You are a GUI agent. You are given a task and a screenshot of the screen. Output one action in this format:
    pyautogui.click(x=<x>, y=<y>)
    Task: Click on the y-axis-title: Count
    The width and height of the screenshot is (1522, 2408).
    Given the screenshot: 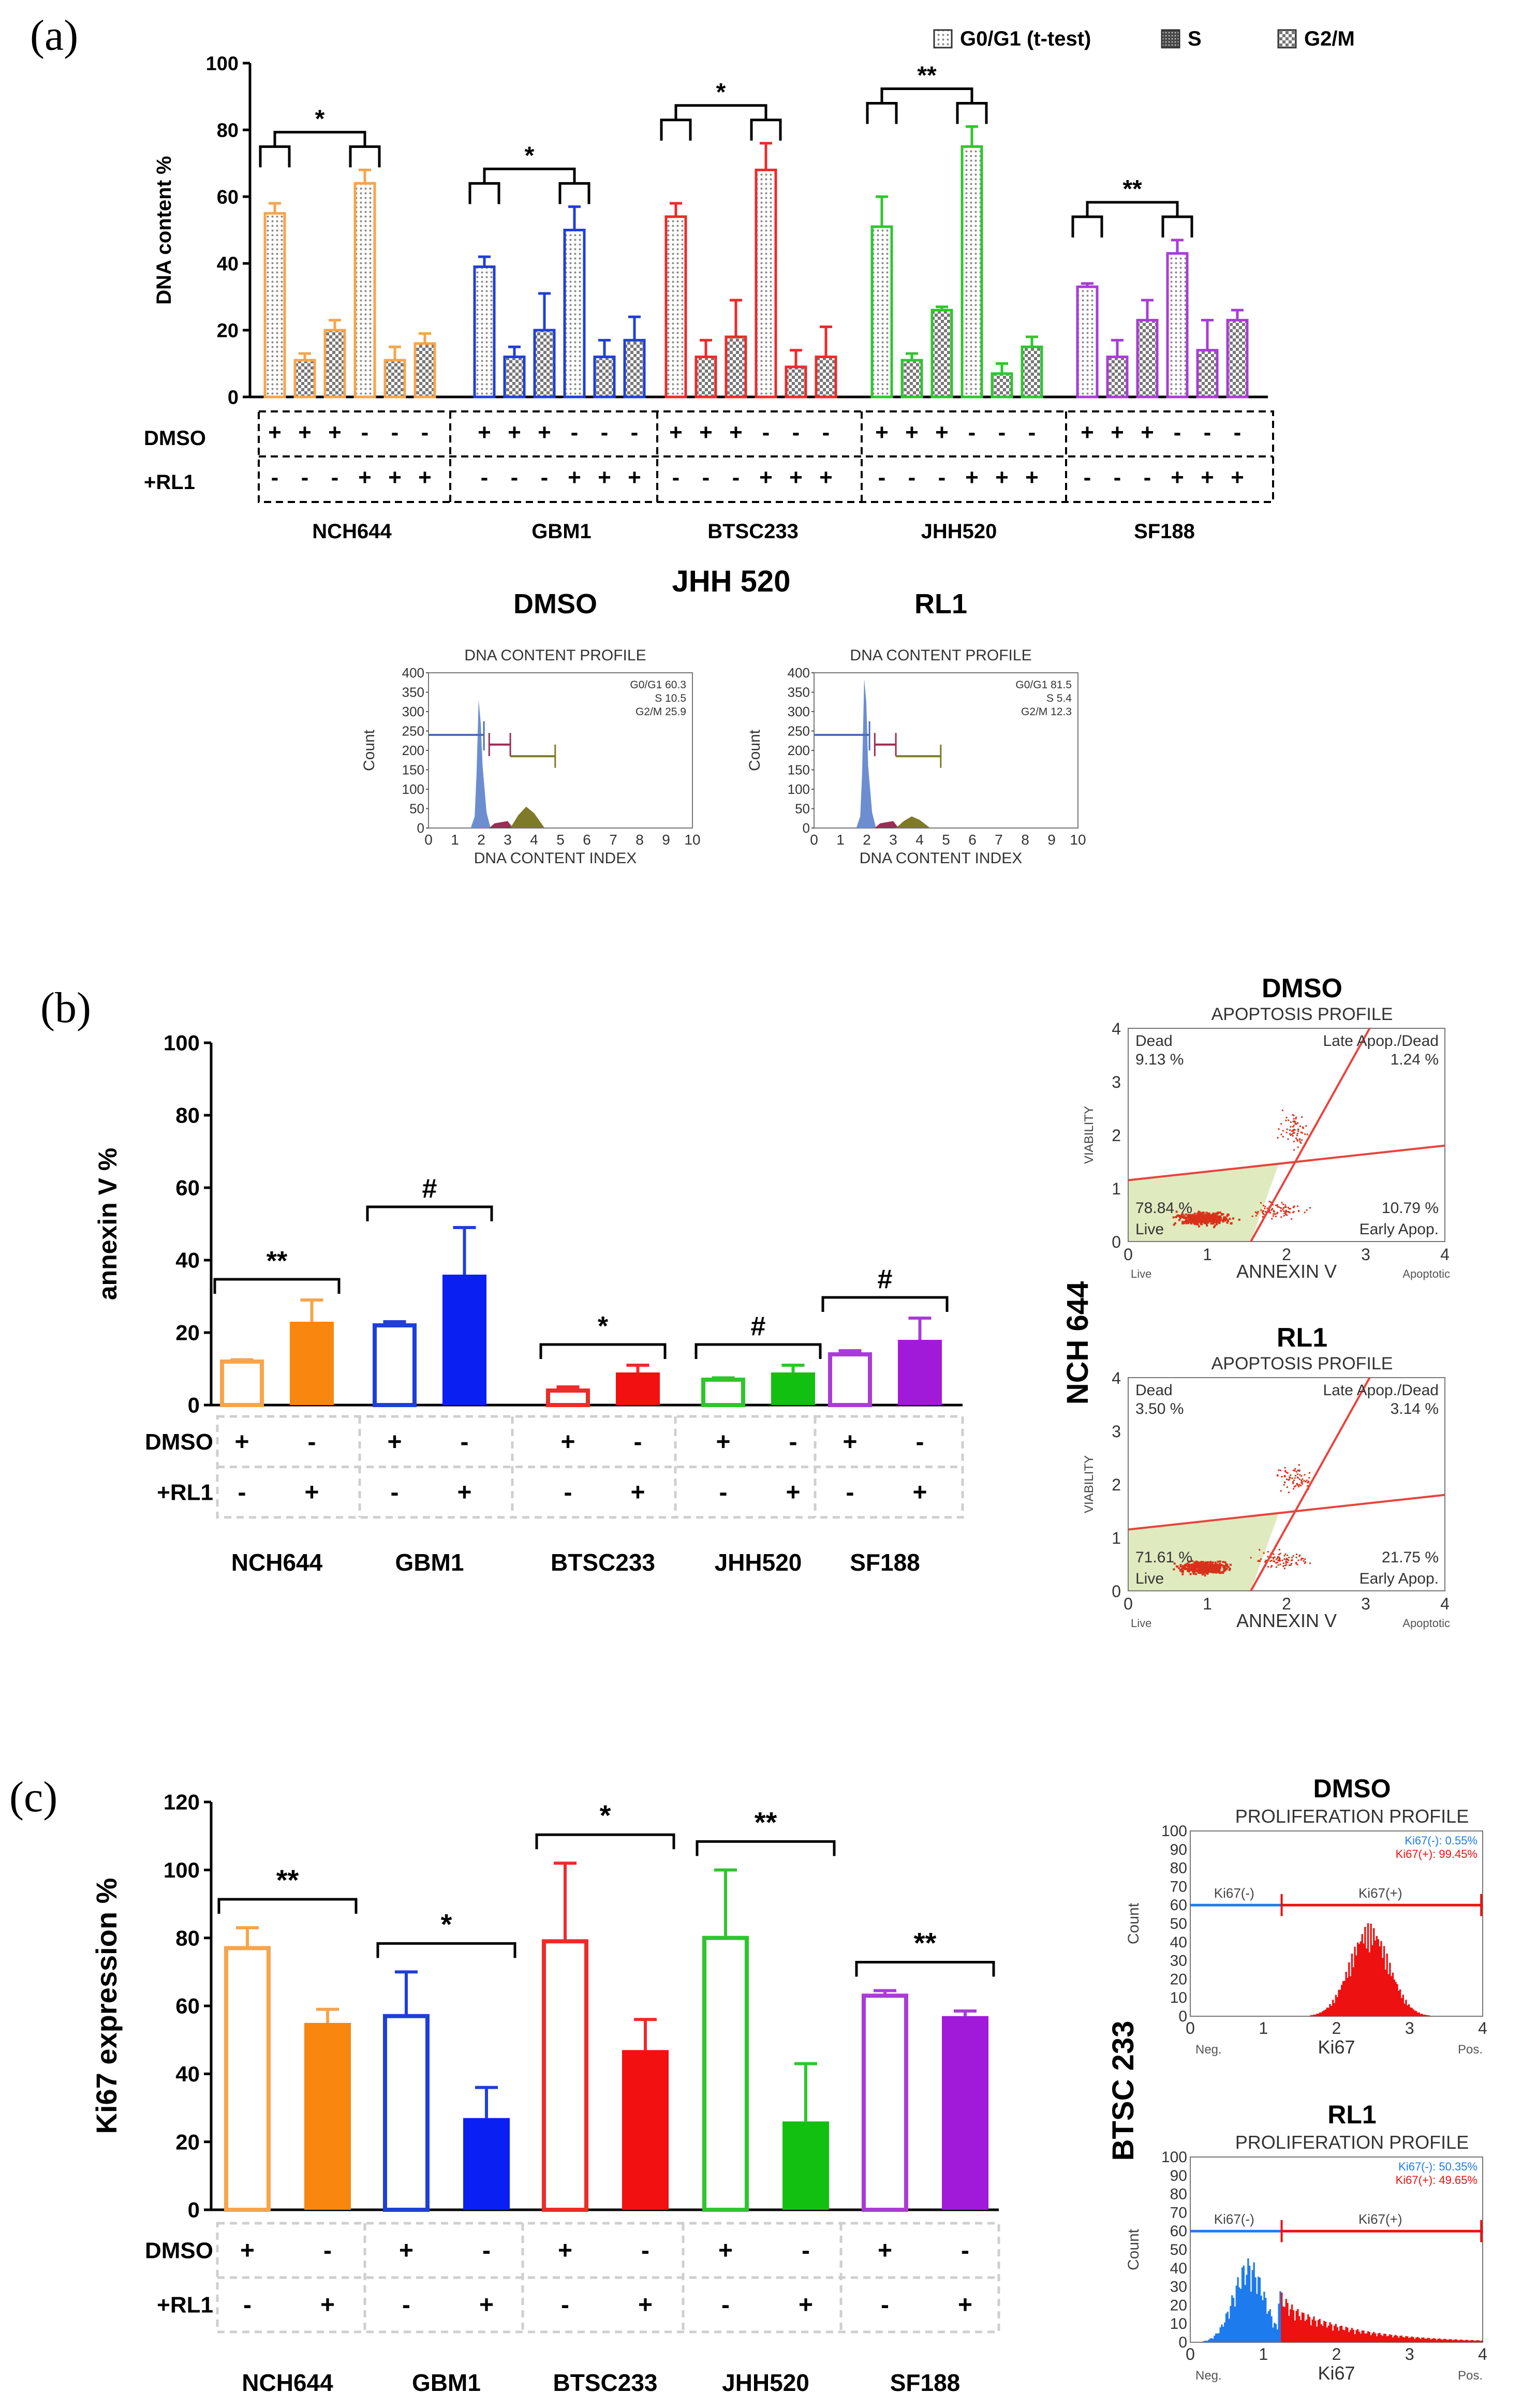 What is the action you would take?
    pyautogui.click(x=369, y=750)
    